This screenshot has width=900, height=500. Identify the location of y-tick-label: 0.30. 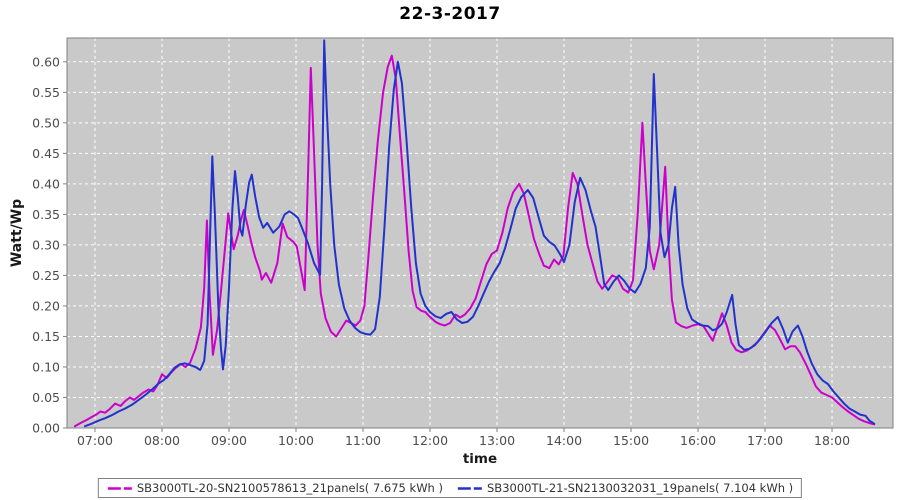
(46, 244).